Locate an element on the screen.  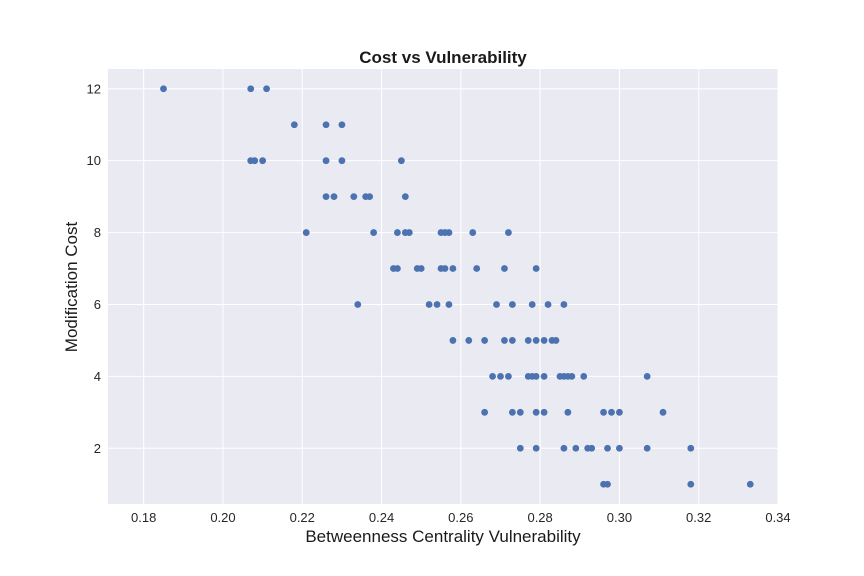
y-tick-label: 4 is located at coordinates (97, 376).